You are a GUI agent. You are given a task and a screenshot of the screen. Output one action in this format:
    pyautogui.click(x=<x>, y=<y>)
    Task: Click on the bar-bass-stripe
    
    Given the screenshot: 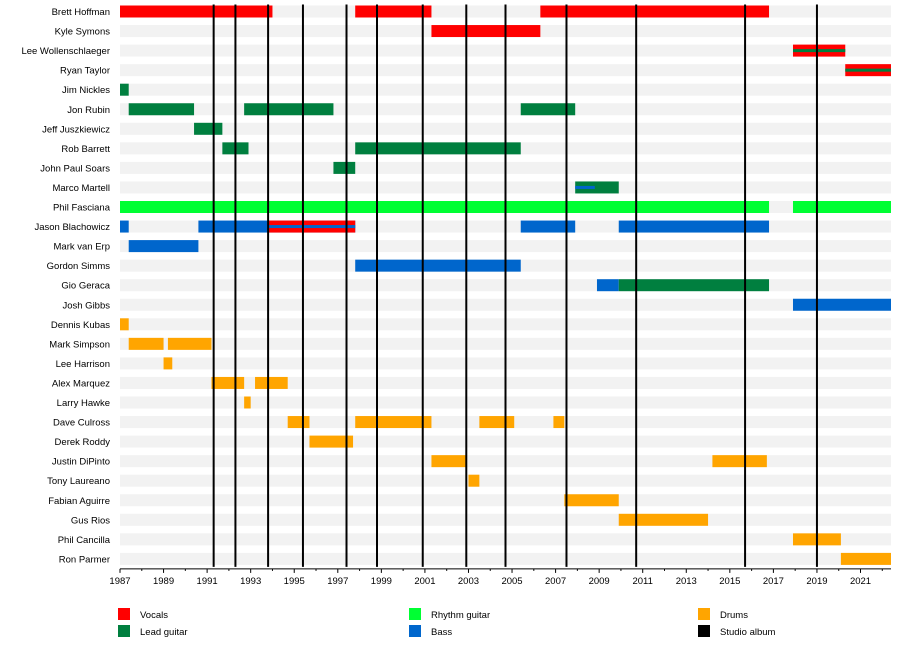 What is the action you would take?
    pyautogui.click(x=585, y=187)
    